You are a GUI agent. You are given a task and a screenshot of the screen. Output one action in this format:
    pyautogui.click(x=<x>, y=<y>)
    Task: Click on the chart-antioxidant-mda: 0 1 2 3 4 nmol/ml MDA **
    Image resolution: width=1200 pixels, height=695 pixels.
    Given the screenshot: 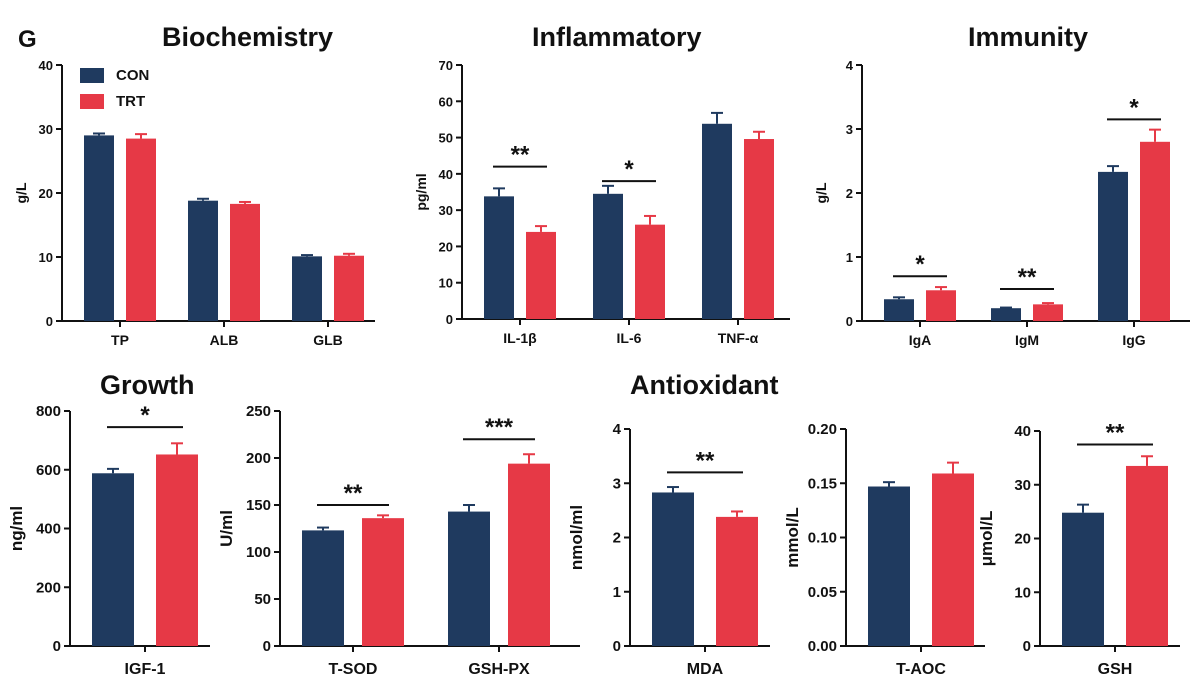 What is the action you would take?
    pyautogui.click(x=668, y=549)
    